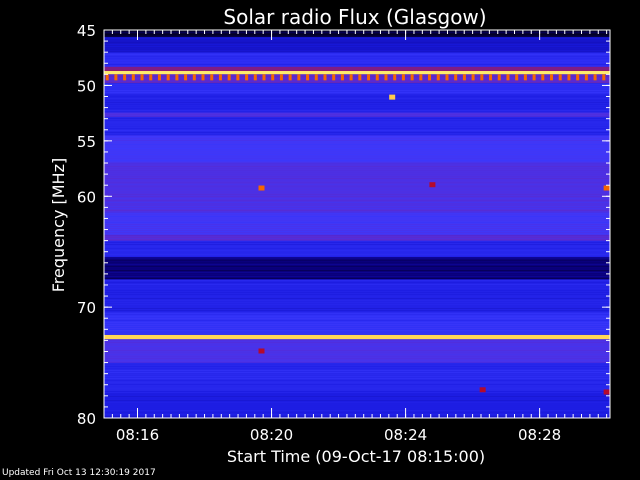  I want to click on y-axis-label: Frequency [MHz], so click(58, 225).